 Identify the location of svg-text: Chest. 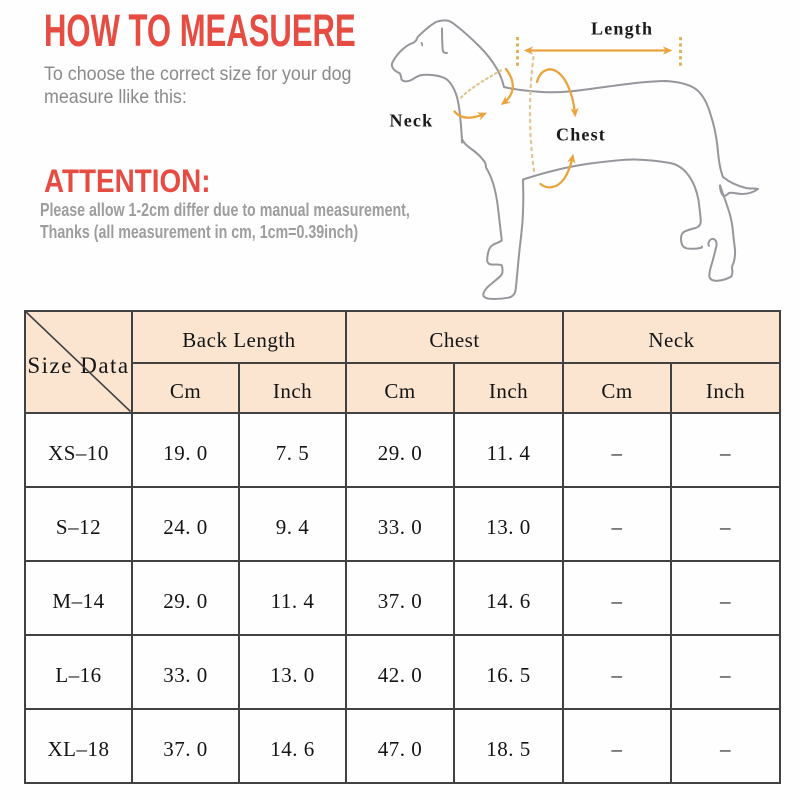
(581, 135).